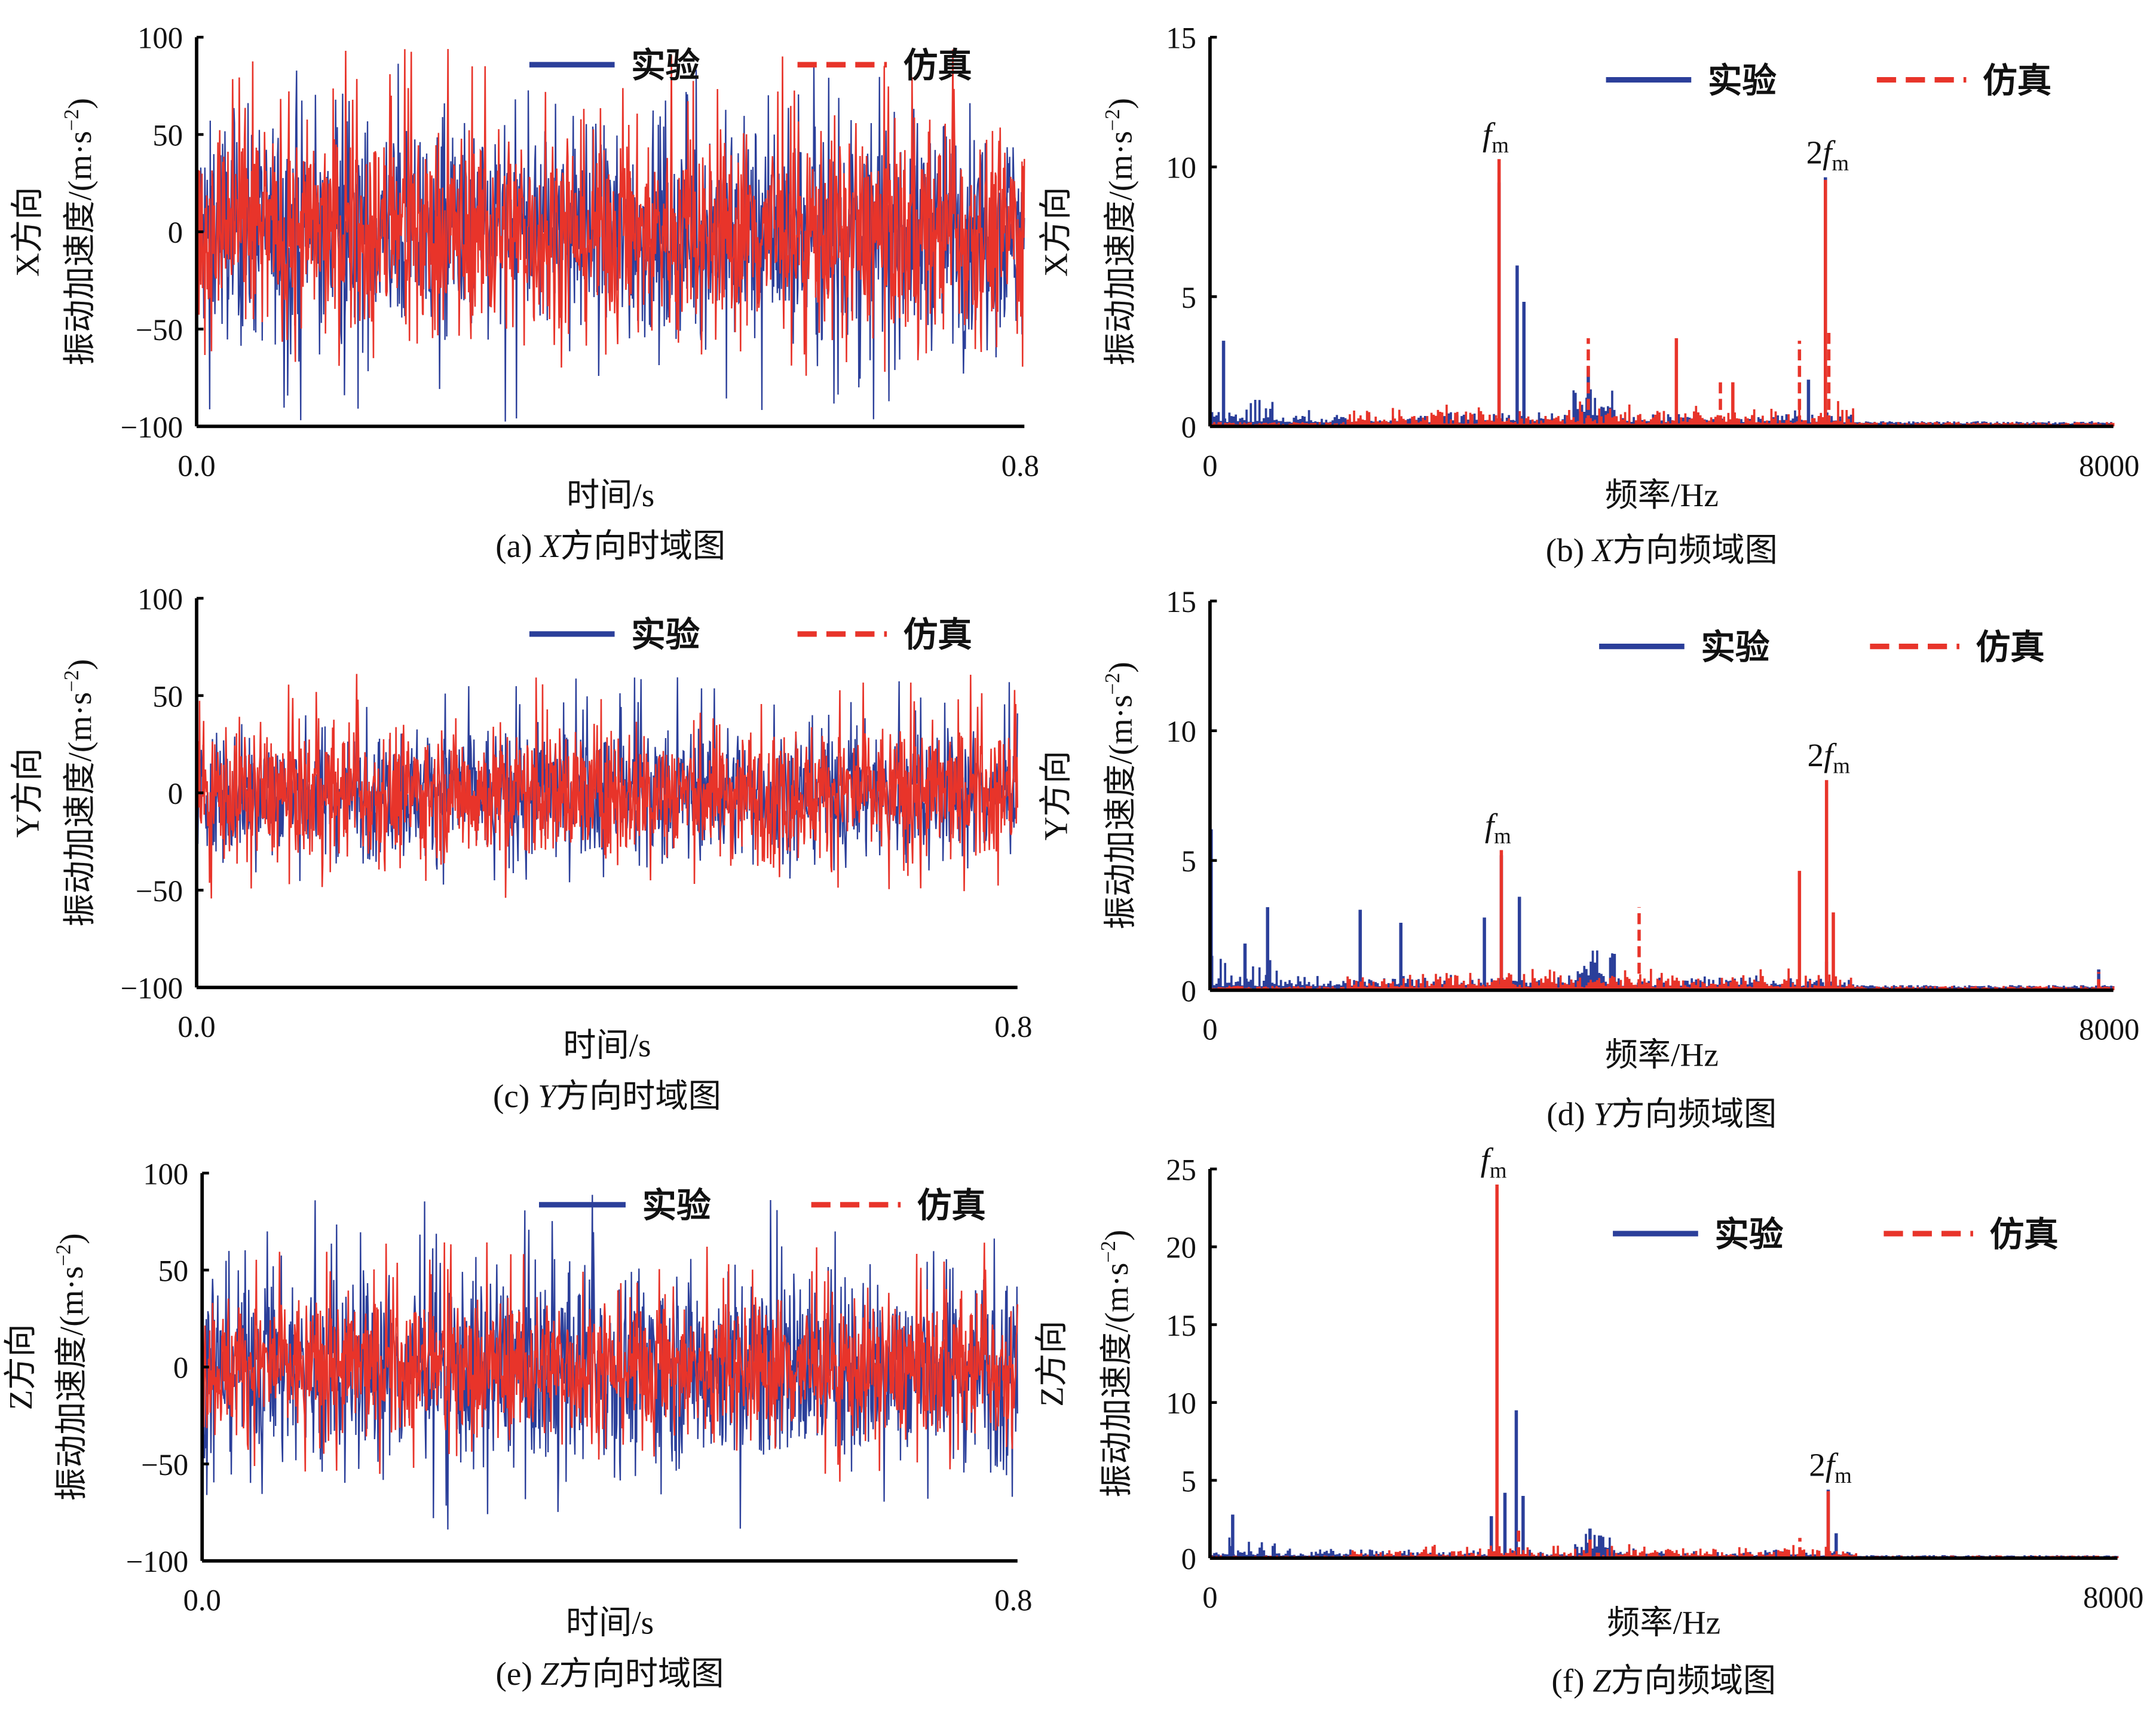  Describe the element at coordinates (27, 232) in the screenshot. I see `y-axis-direction-label: X方向` at that location.